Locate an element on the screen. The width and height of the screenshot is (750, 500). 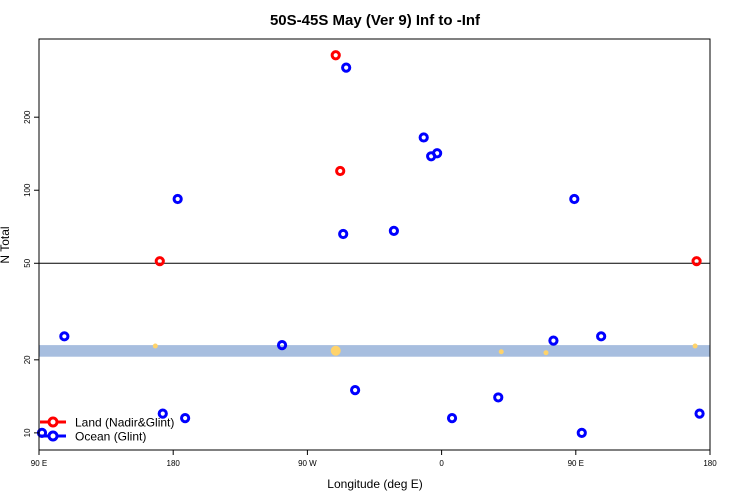
y-tick-label: 20 is located at coordinates (27, 359).